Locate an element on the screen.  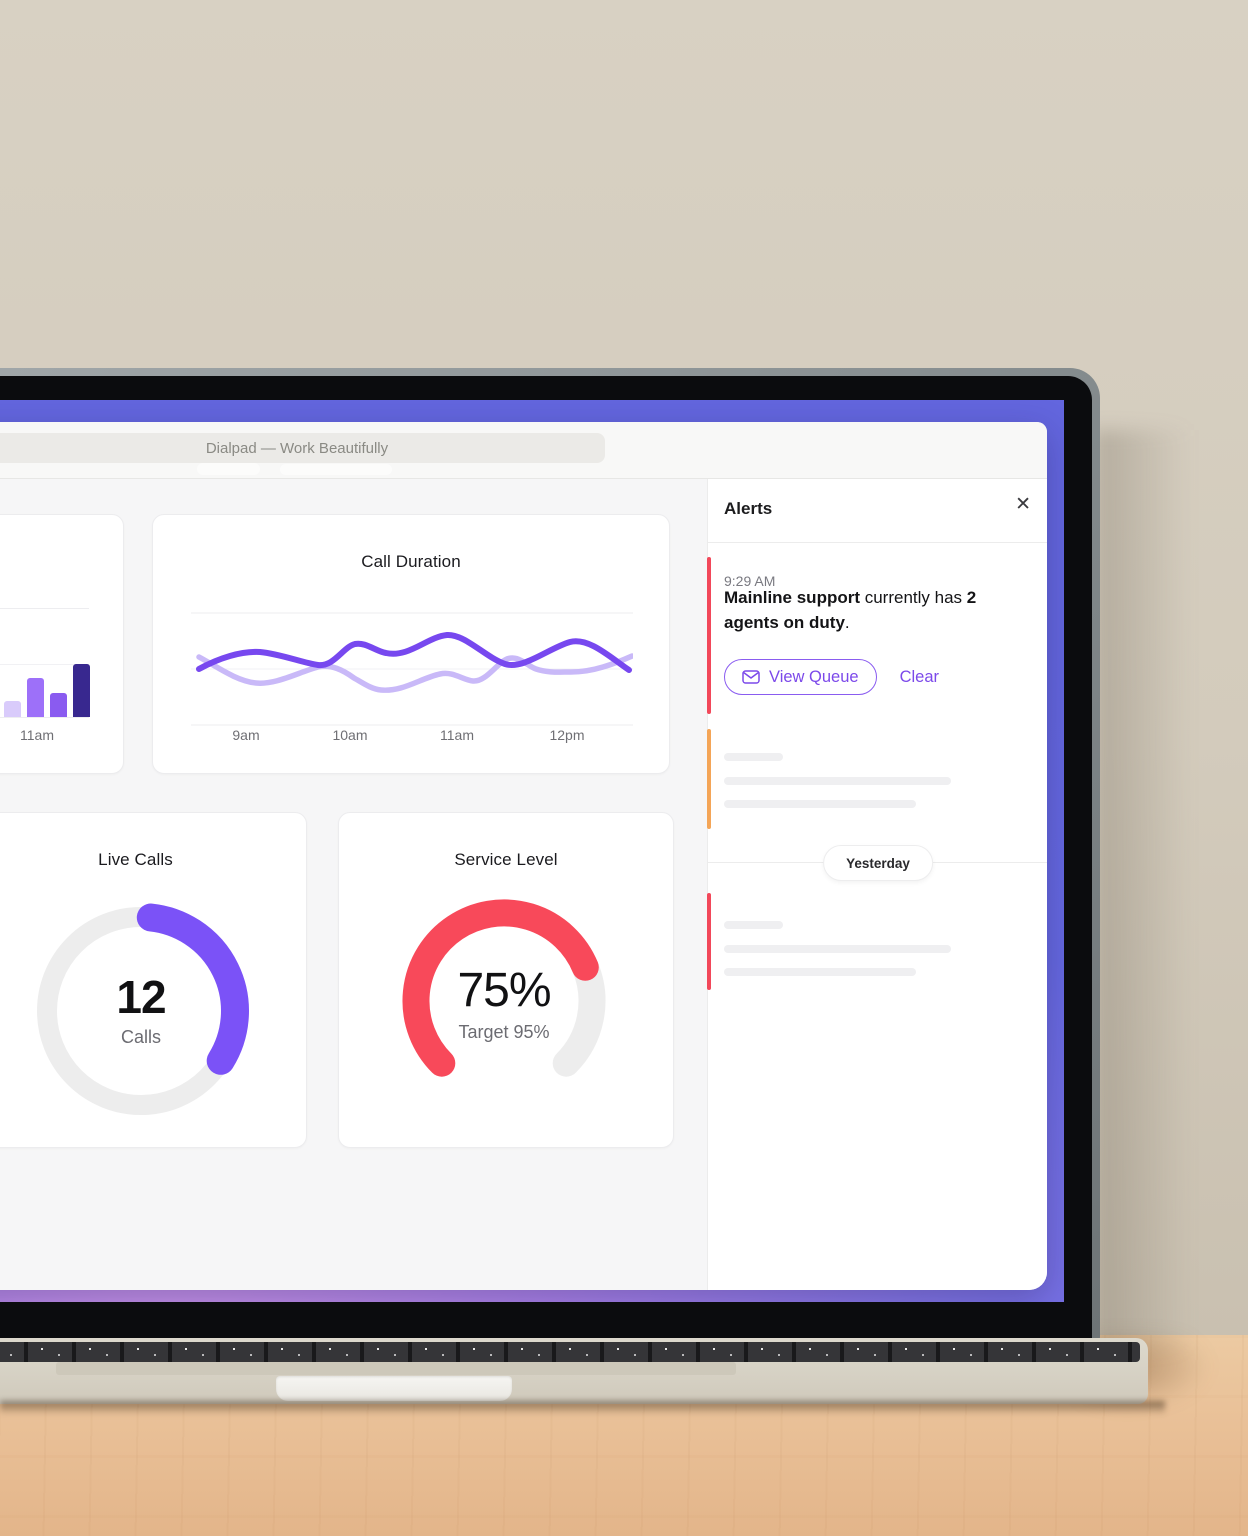
alerts-title: Alerts is located at coordinates (748, 508).